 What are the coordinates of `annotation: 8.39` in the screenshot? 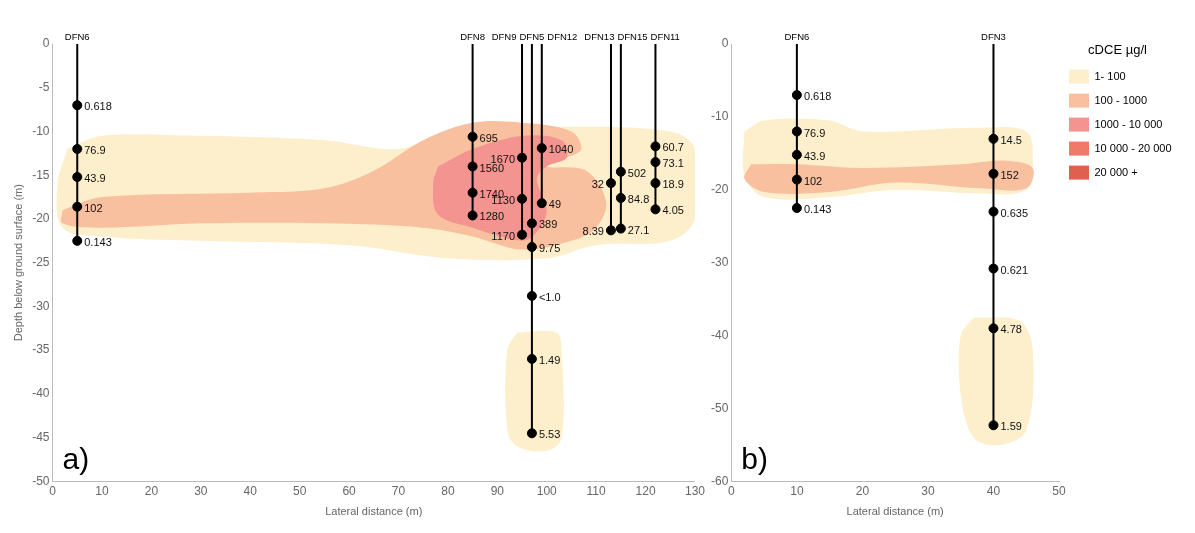 It's located at (593, 231).